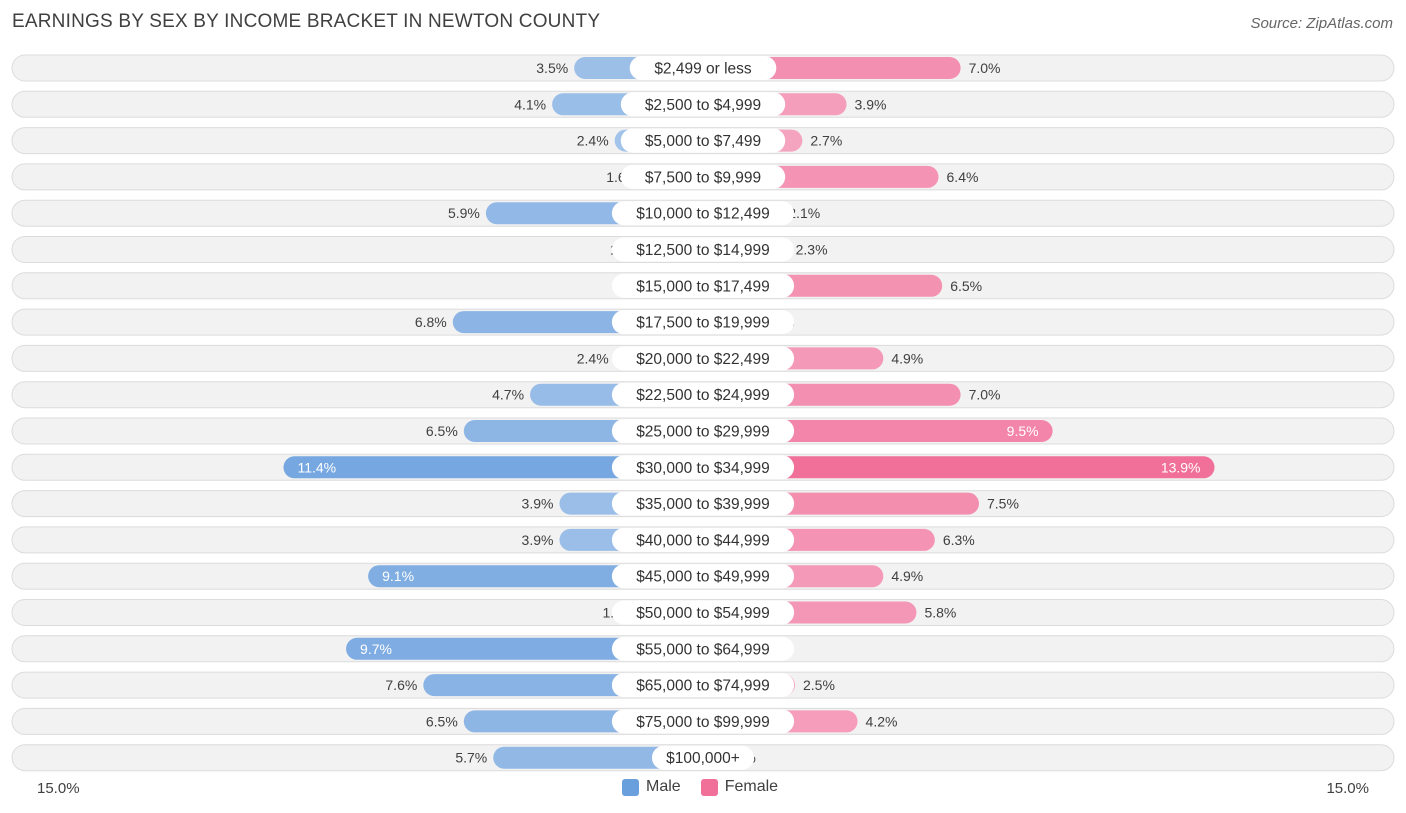  I want to click on female-value-label: 2.1%, so click(804, 213).